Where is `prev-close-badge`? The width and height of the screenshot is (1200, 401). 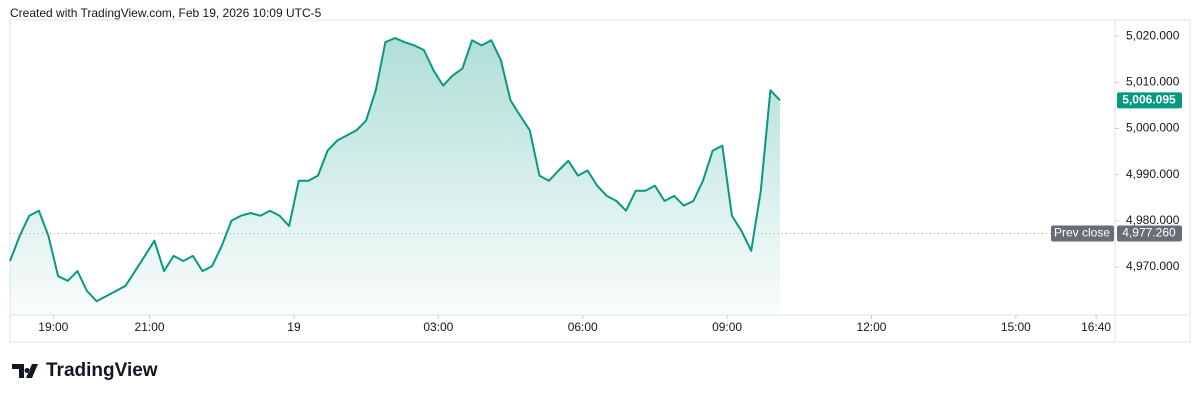 prev-close-badge is located at coordinates (1149, 233).